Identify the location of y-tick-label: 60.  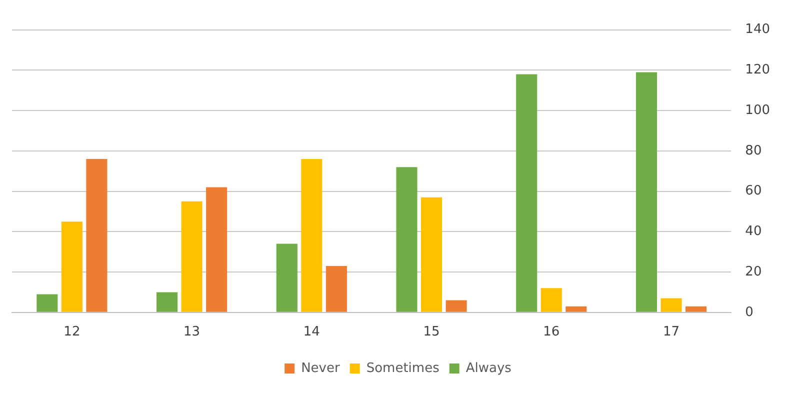
(753, 191).